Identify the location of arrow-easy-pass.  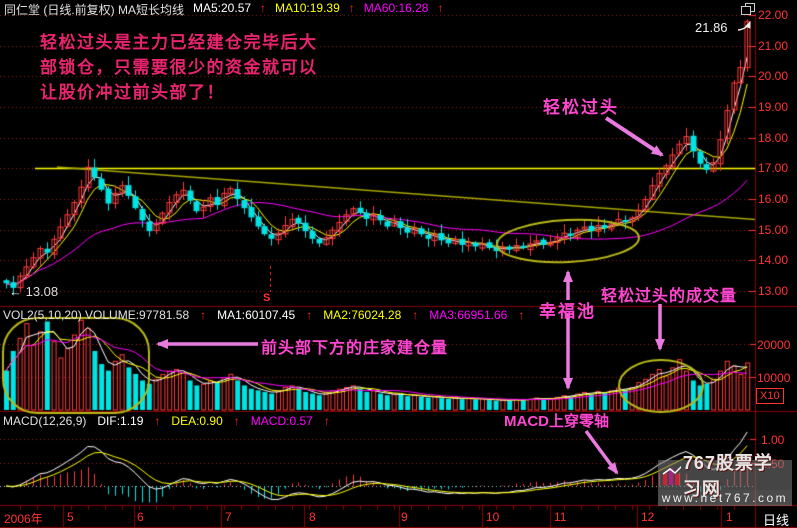
(634, 136).